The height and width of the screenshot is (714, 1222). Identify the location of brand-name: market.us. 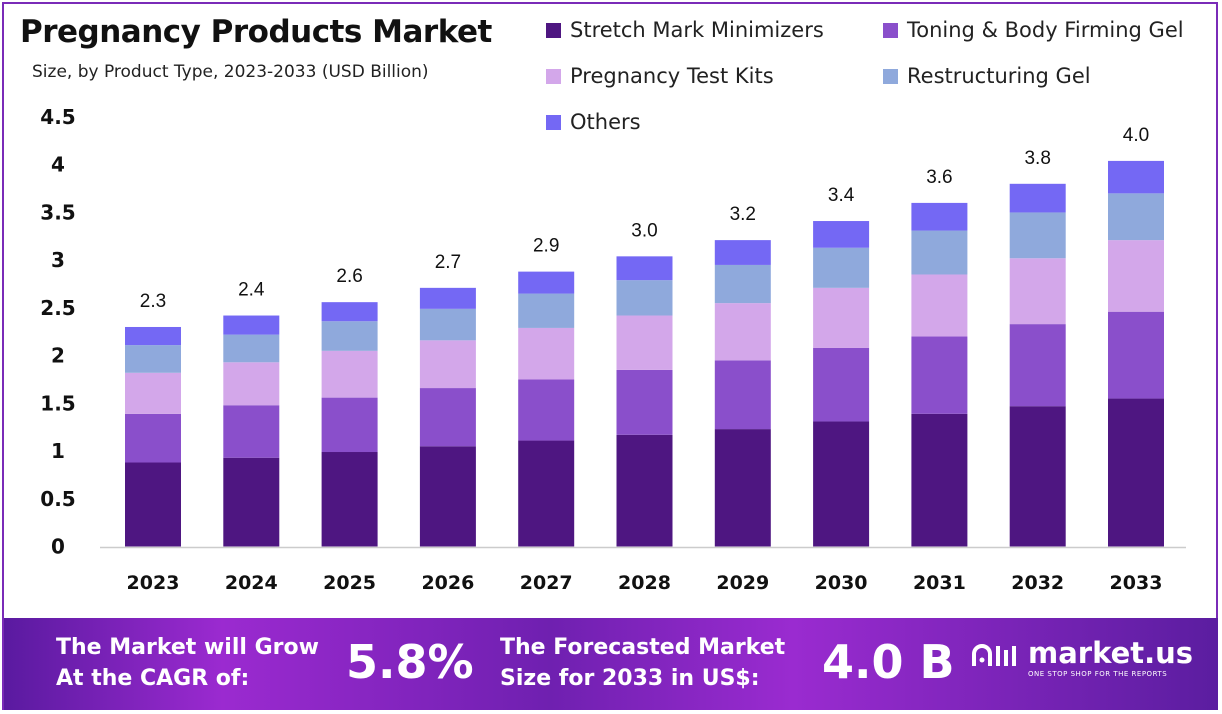
(1111, 653).